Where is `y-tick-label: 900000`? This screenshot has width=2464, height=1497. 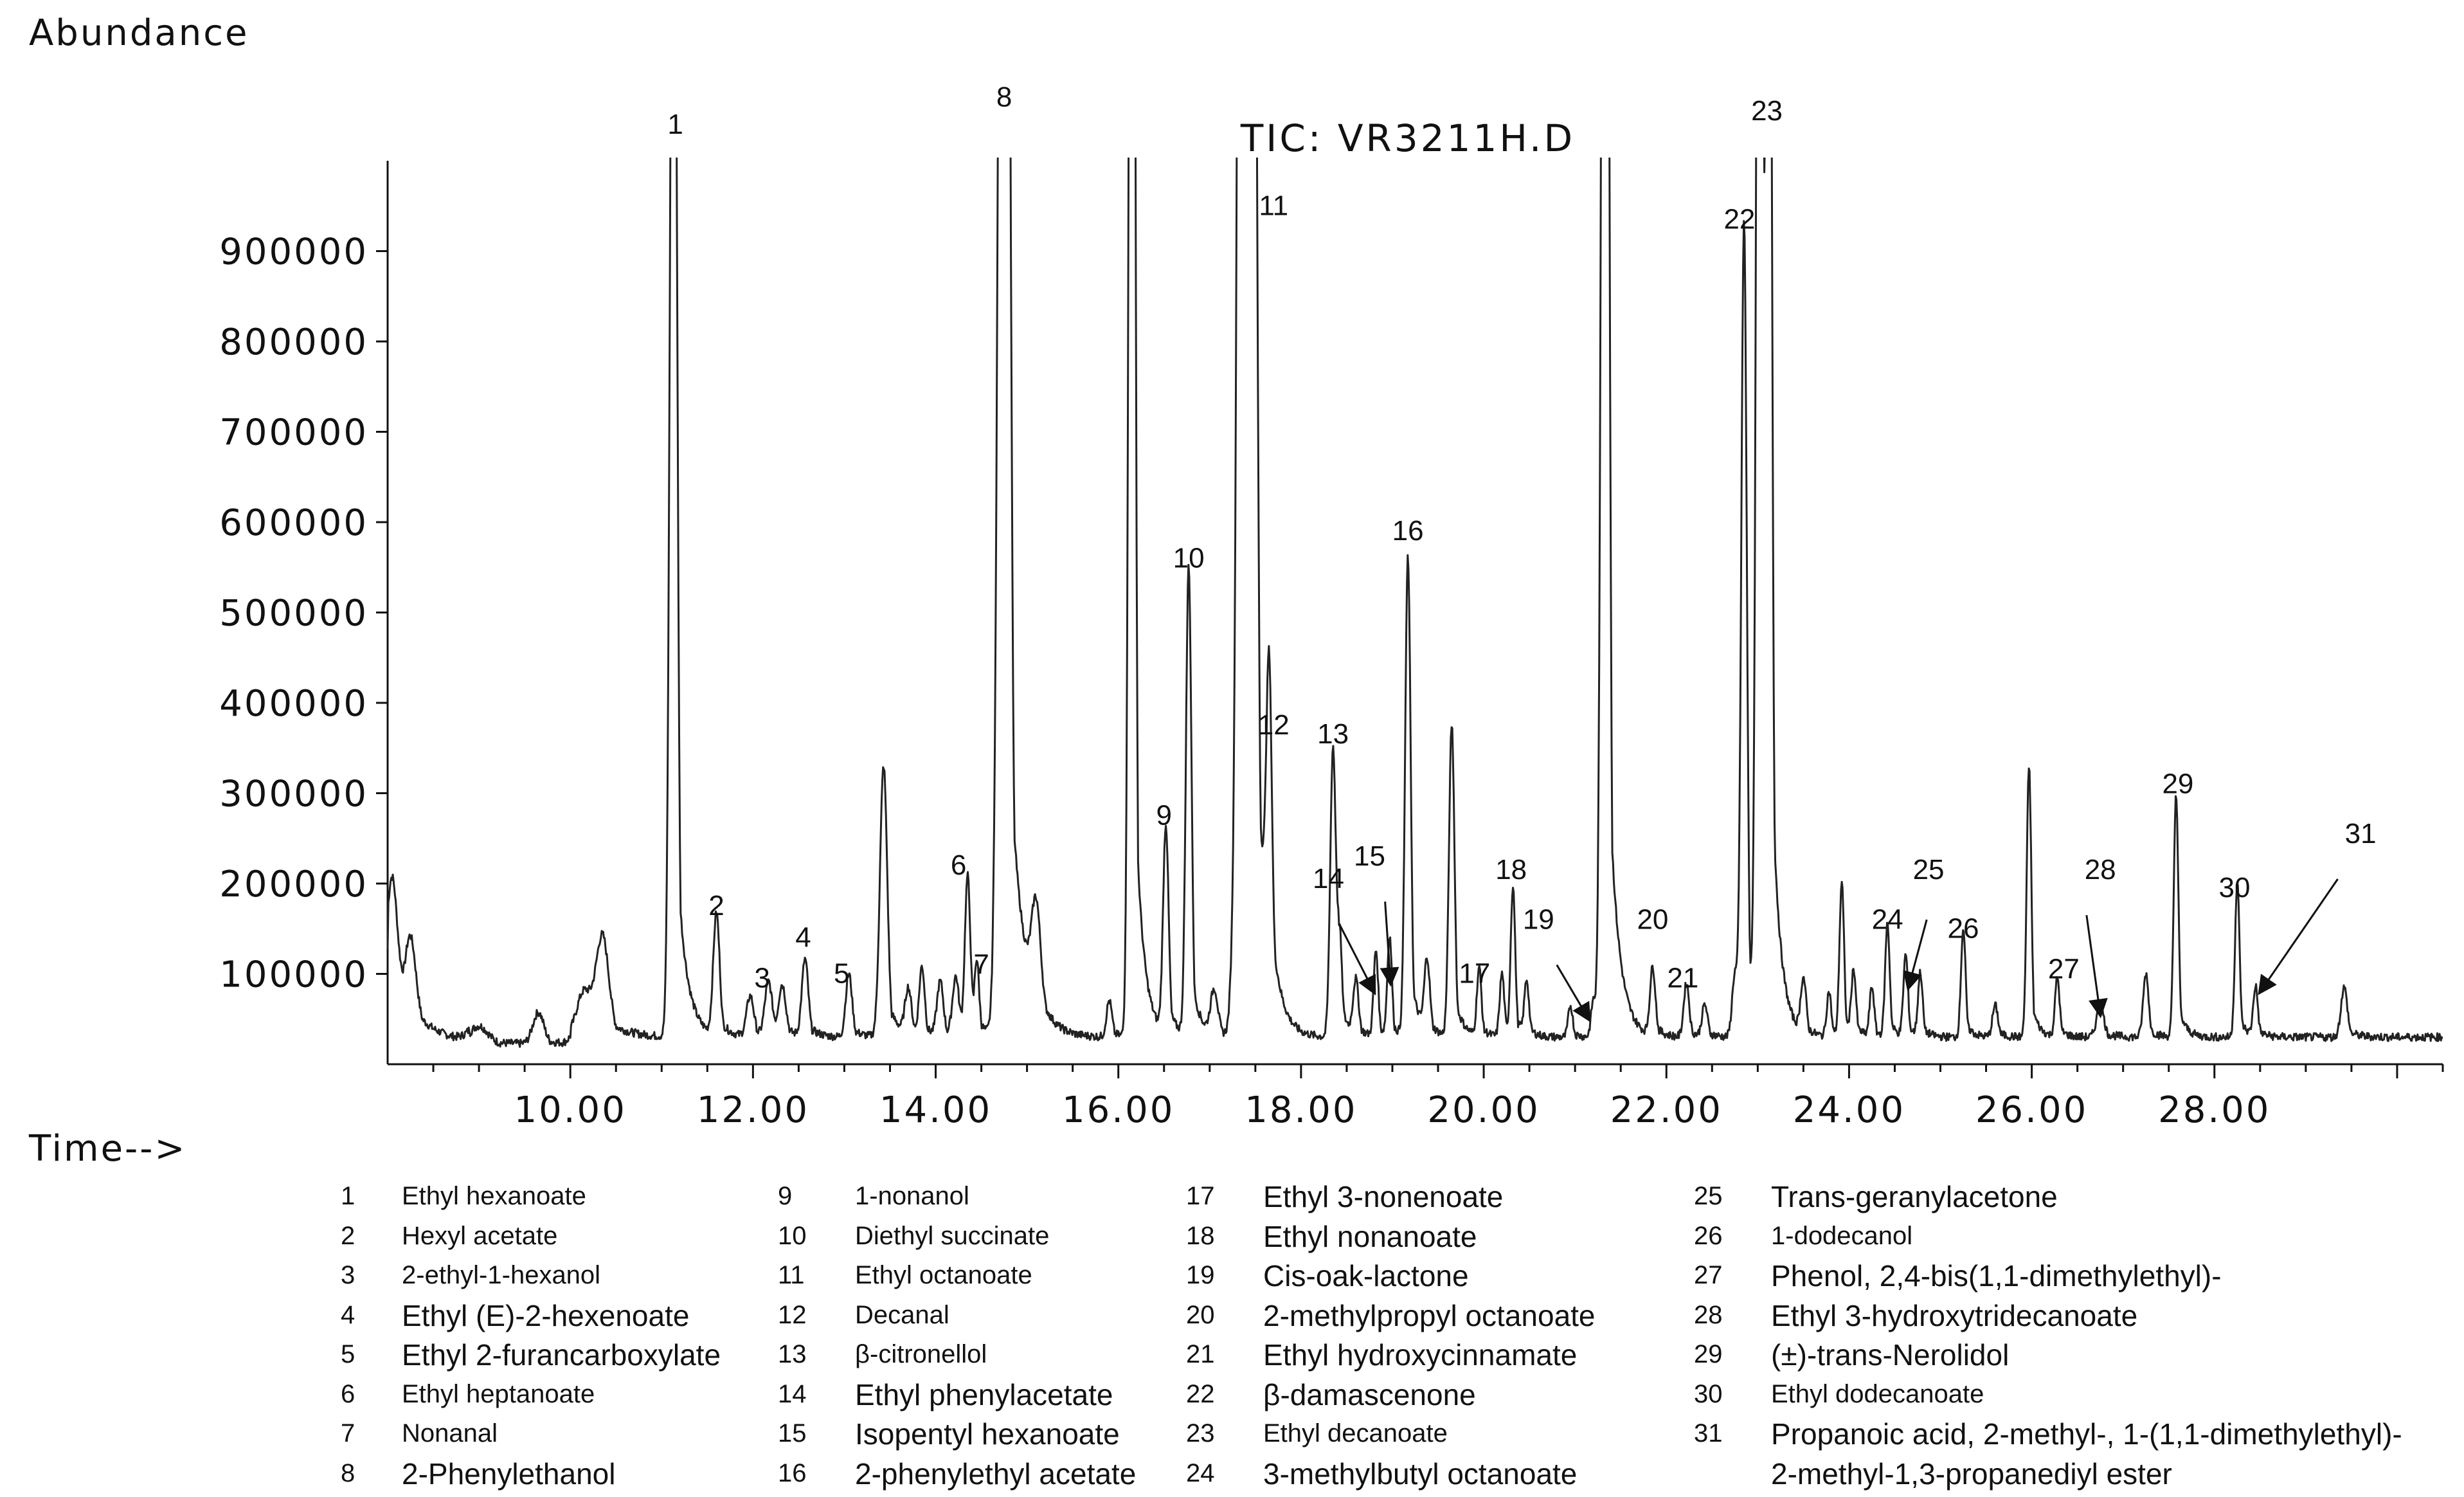 y-tick-label: 900000 is located at coordinates (293, 252).